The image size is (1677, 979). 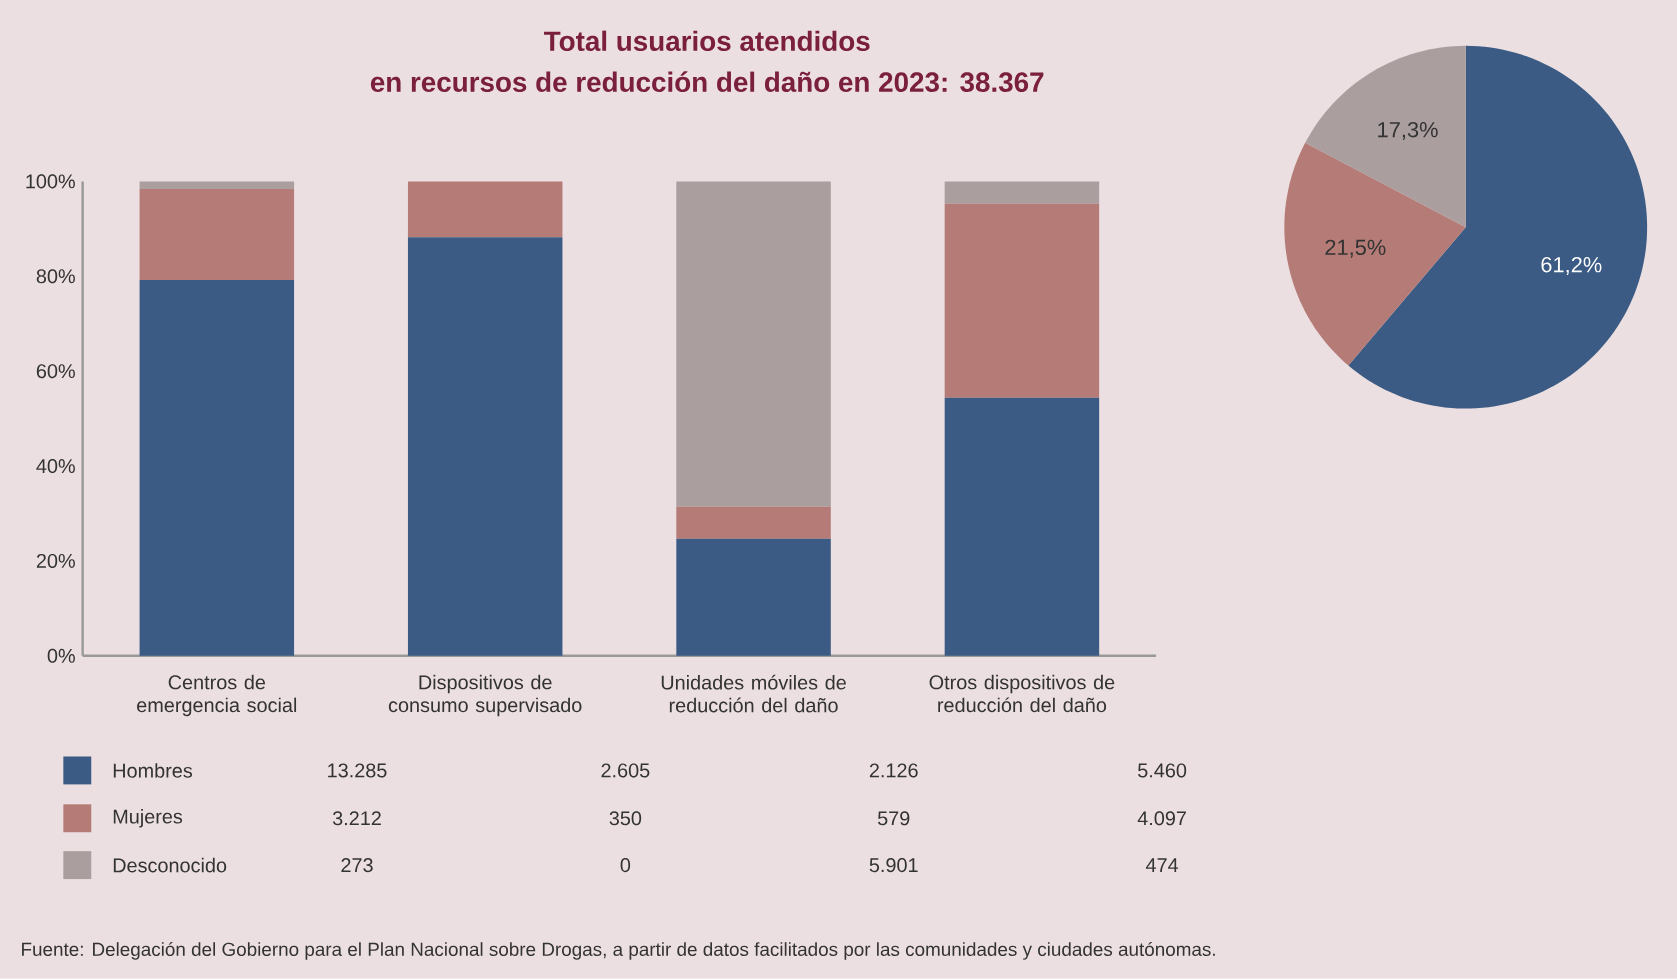 I want to click on y-tick-label: 0%, so click(x=61, y=655).